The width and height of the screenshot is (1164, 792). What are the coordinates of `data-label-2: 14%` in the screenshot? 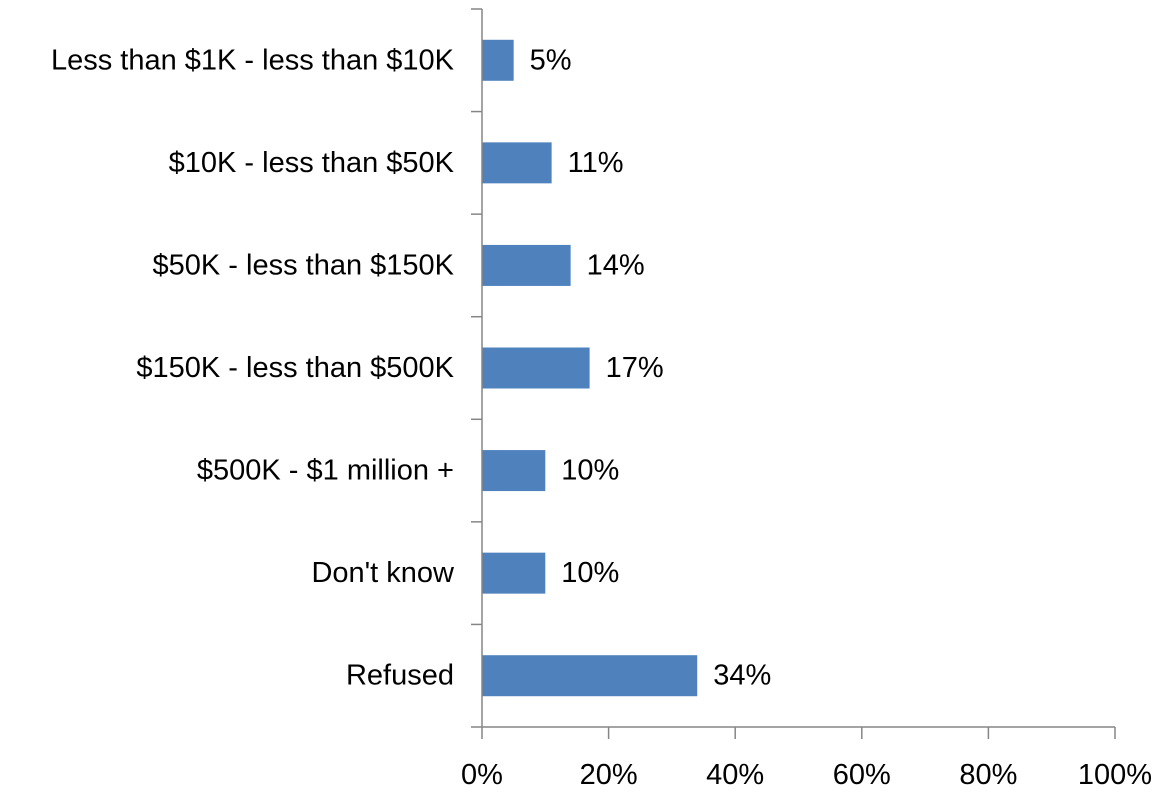 It's located at (616, 265).